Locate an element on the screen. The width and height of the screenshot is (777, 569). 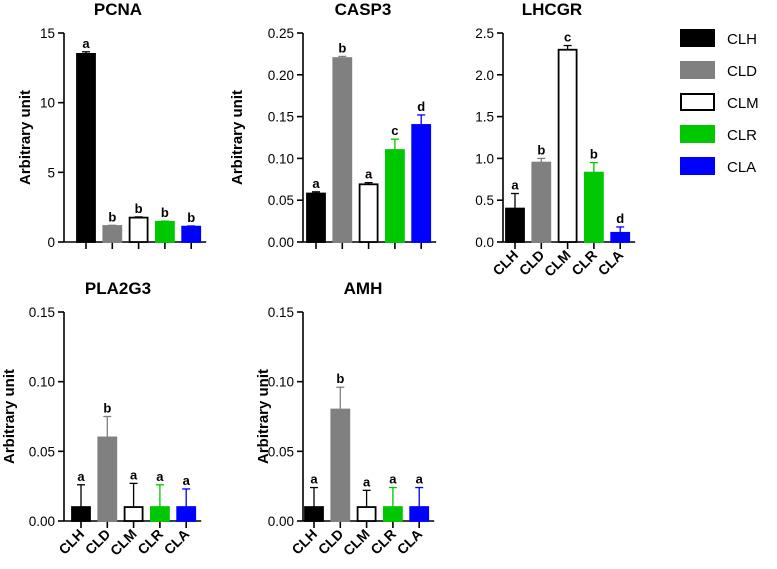
y-tick-label: 0.0 is located at coordinates (484, 242).